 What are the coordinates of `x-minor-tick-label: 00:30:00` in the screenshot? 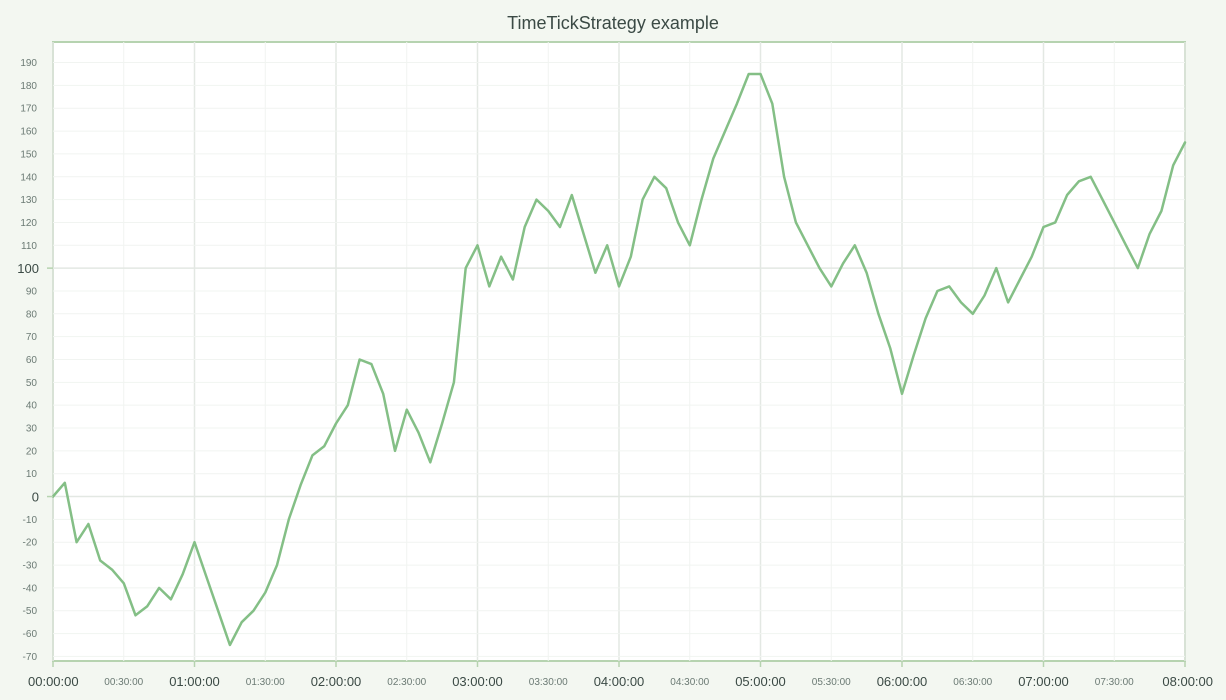 It's located at (123, 682).